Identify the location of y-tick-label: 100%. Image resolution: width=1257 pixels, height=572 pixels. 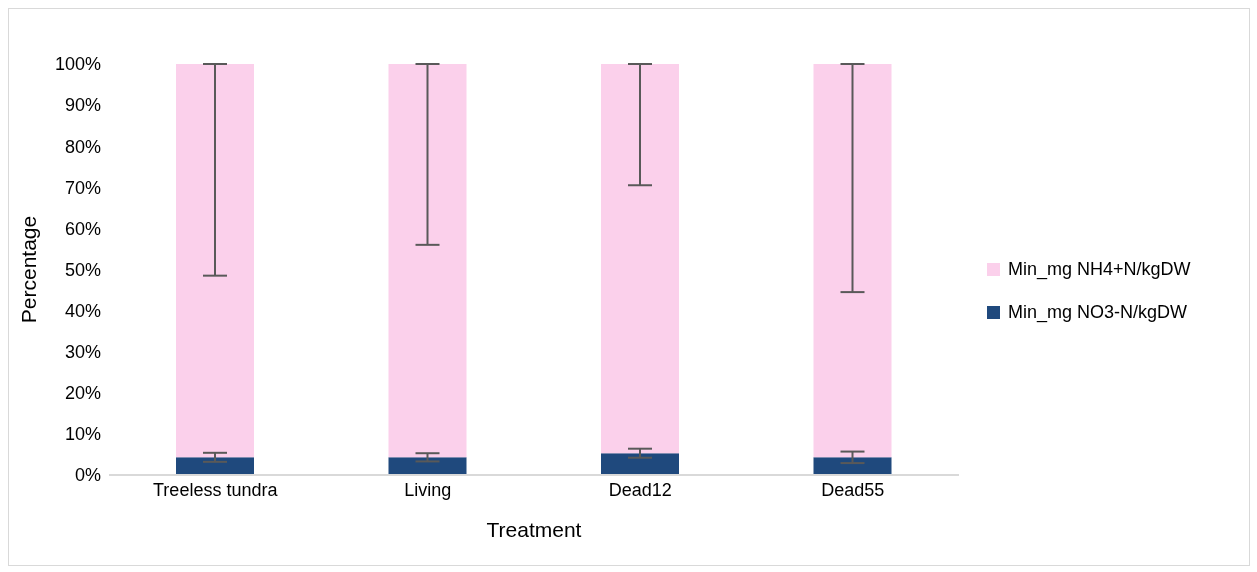
(77, 64).